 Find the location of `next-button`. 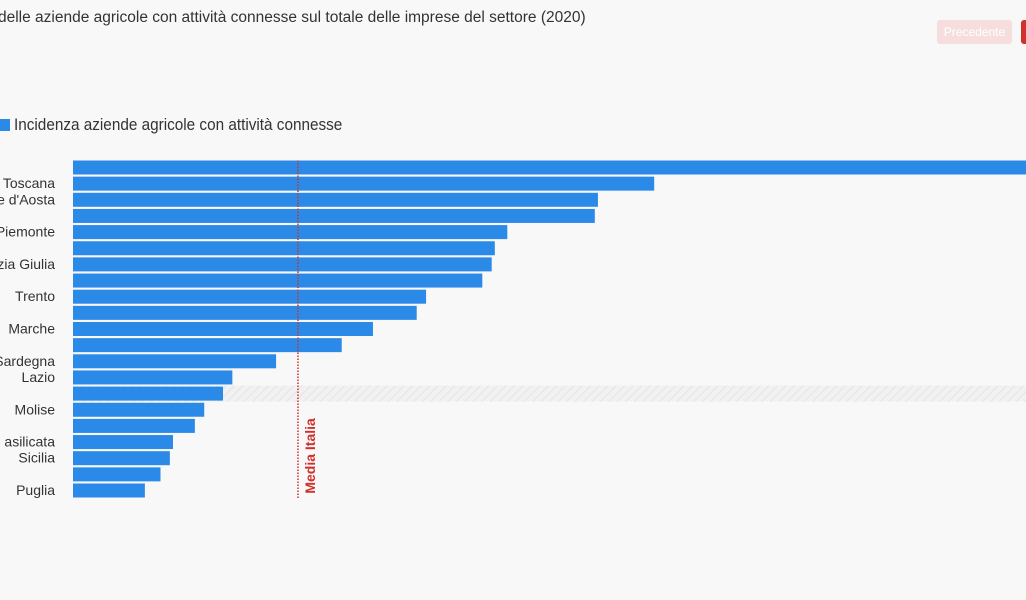

next-button is located at coordinates (1023, 32).